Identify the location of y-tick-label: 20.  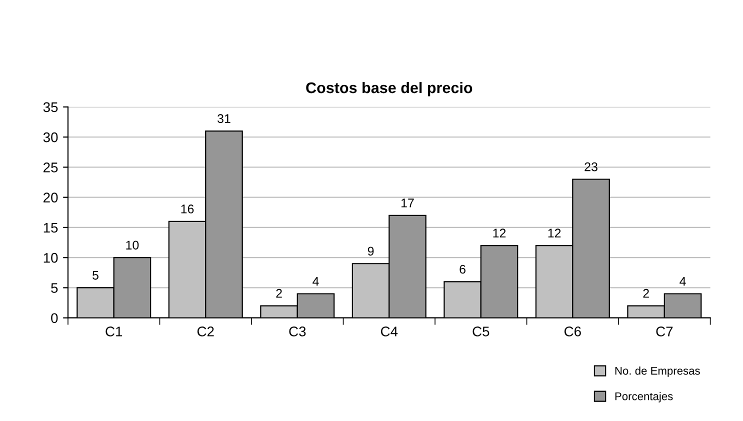
(51, 197).